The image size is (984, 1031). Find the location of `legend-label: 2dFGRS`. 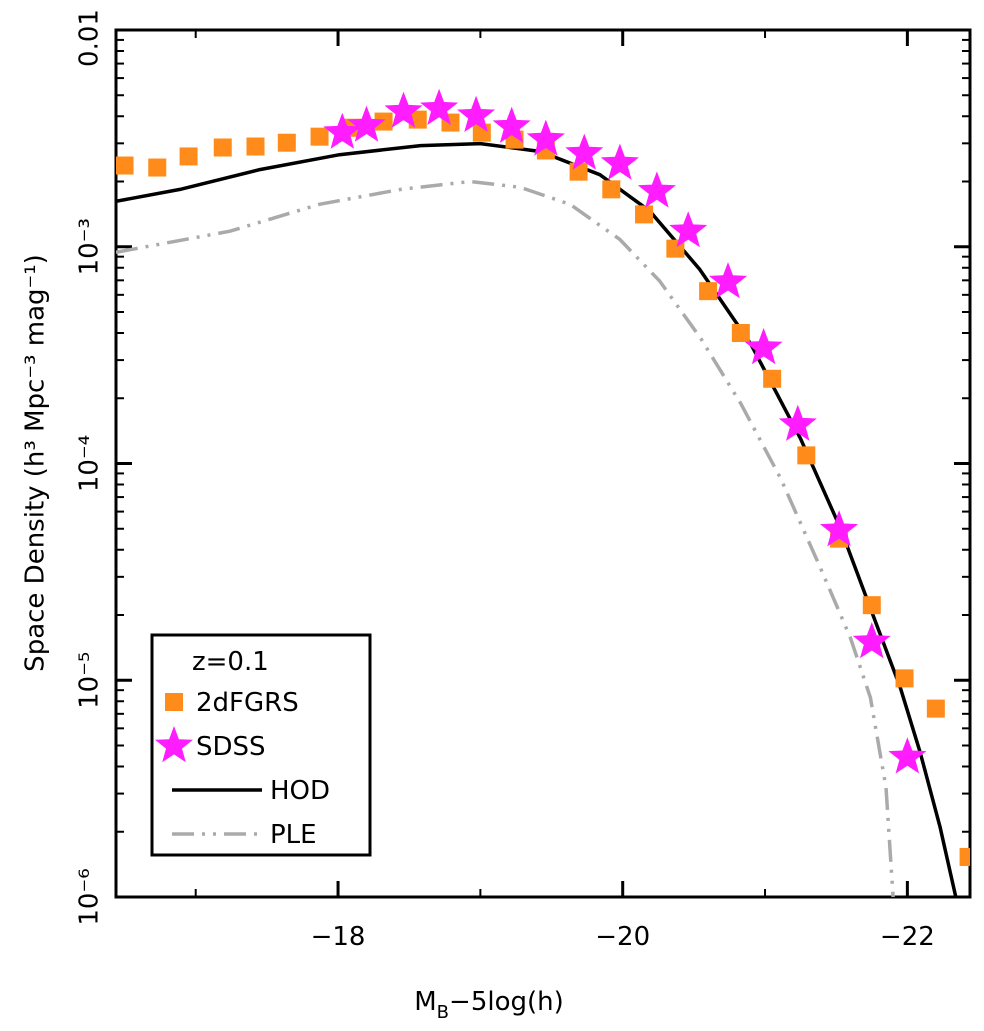

legend-label: 2dFGRS is located at coordinates (247, 703).